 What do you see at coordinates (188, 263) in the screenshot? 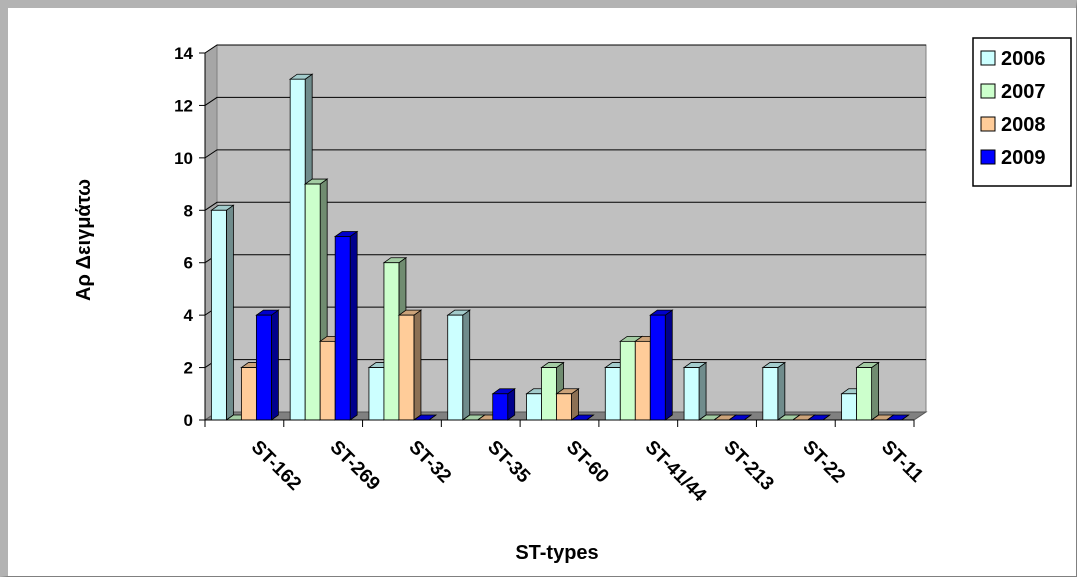
I see `y-tick-label: 6` at bounding box center [188, 263].